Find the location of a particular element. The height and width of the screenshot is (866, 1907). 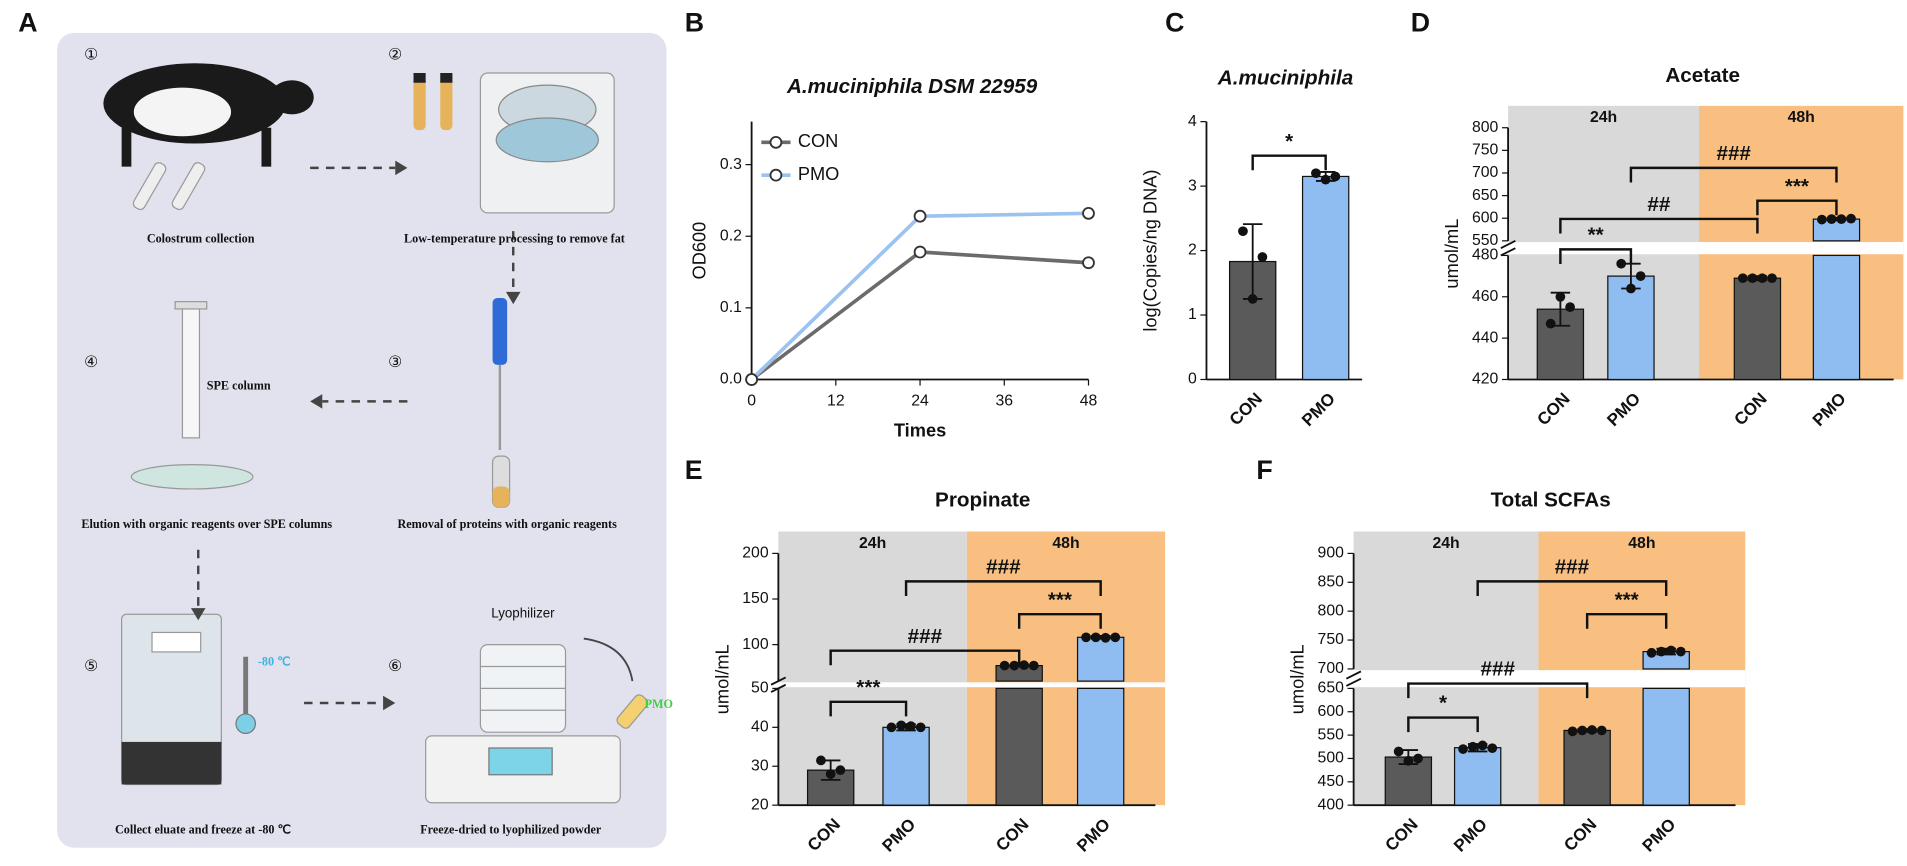

y-tick-label: 550 is located at coordinates (1331, 734).